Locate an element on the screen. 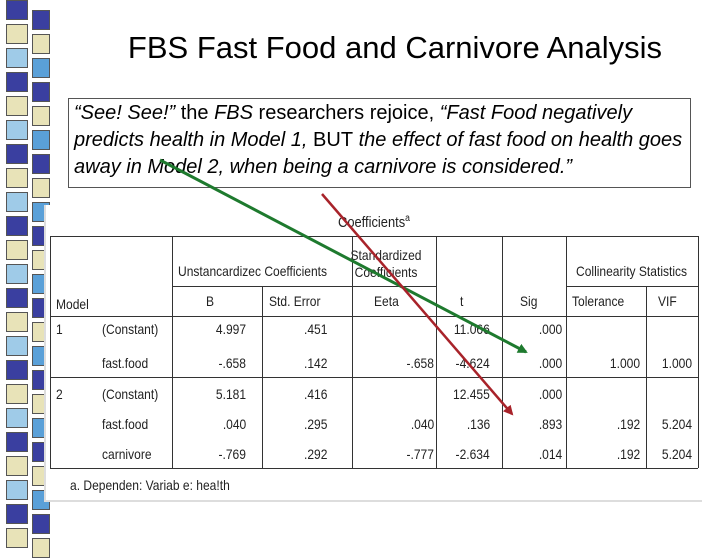 The image size is (720, 558). header-tolerance: Tolerance is located at coordinates (598, 301).